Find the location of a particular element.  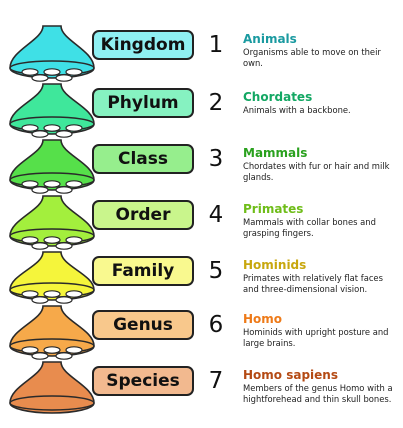

tier-class is located at coordinates (52, 166).